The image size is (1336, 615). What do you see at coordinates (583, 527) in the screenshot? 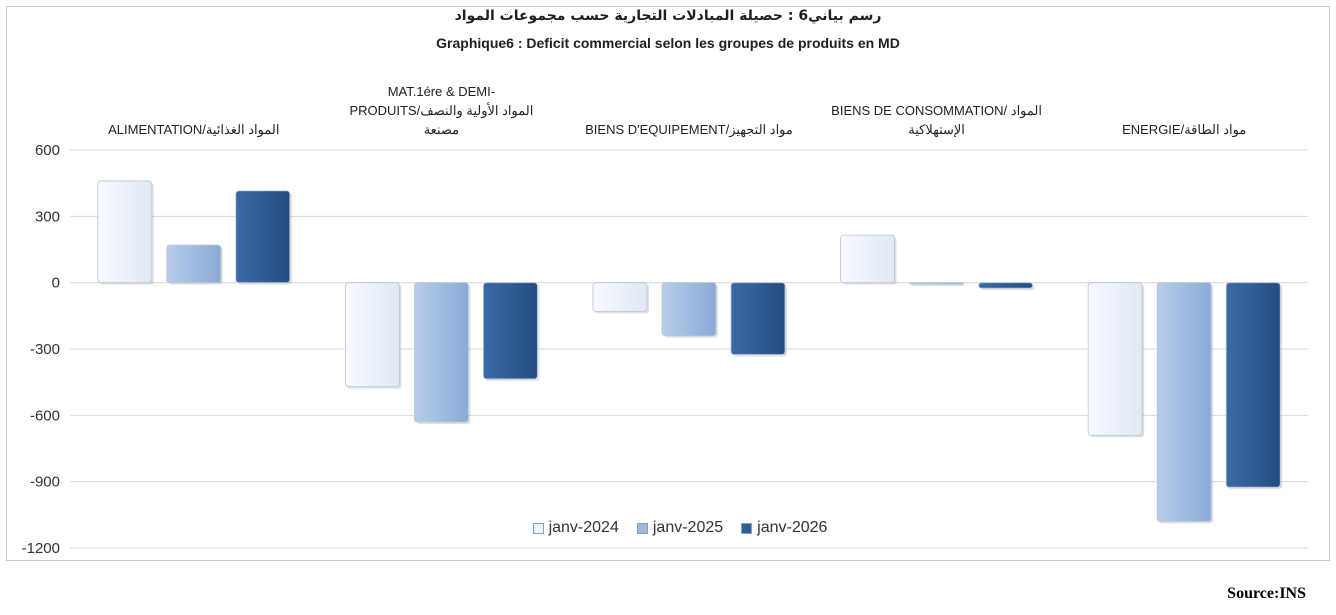
I see `legend-label-2024: janv-2024` at bounding box center [583, 527].